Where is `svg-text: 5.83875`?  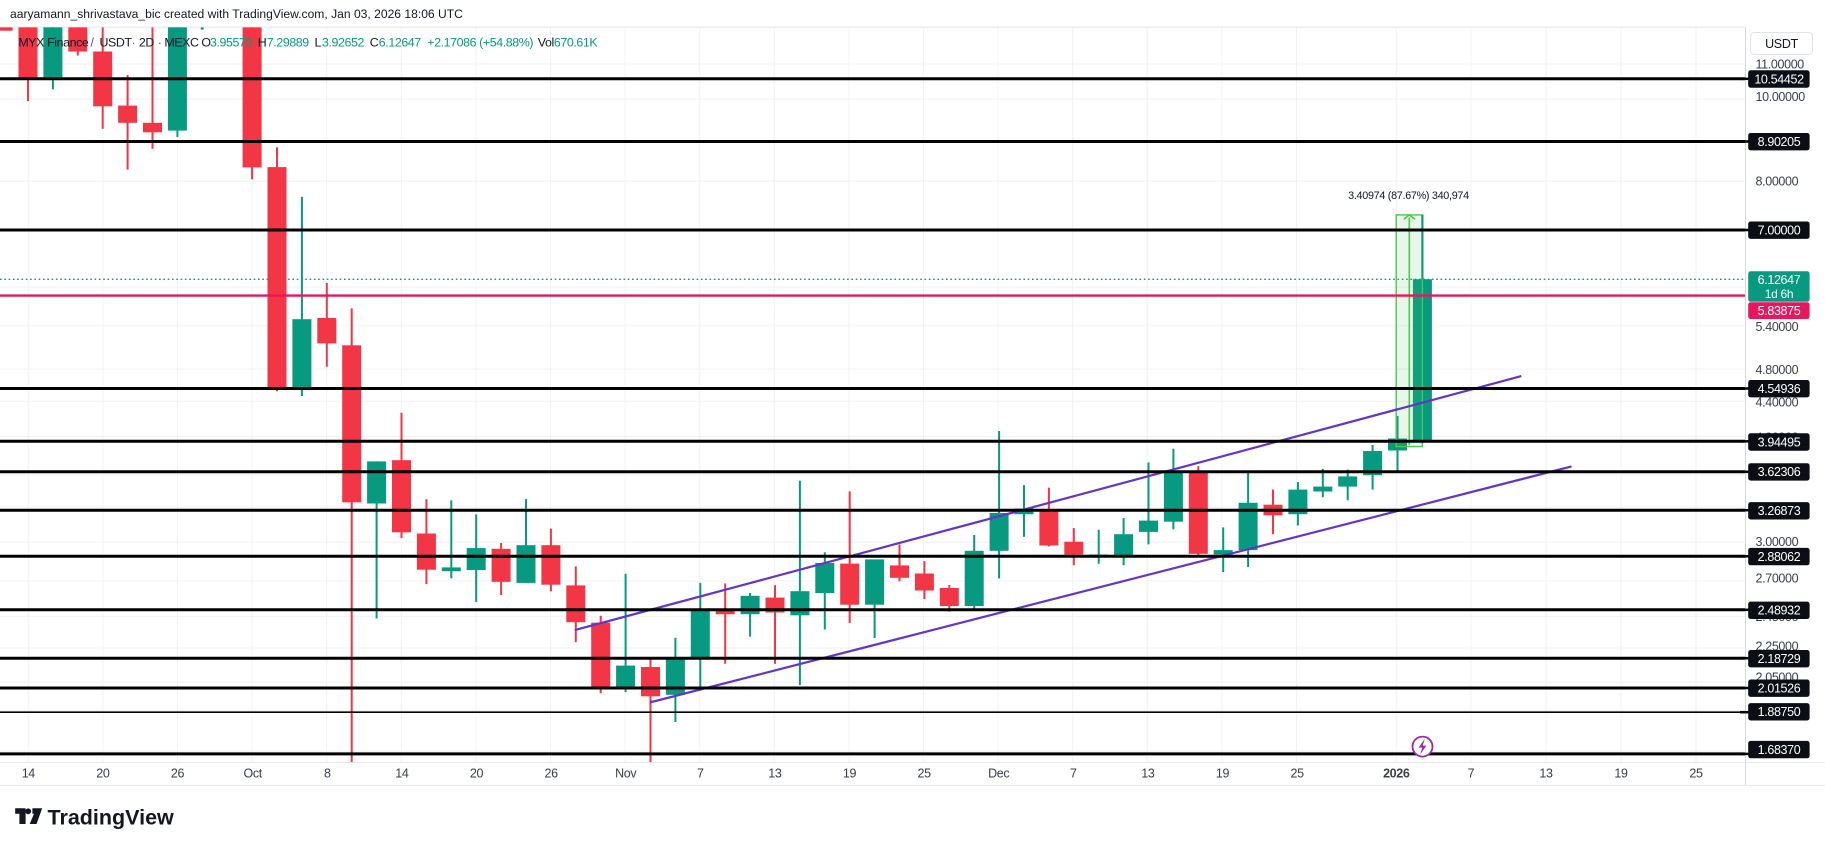
svg-text: 5.83875 is located at coordinates (1779, 311).